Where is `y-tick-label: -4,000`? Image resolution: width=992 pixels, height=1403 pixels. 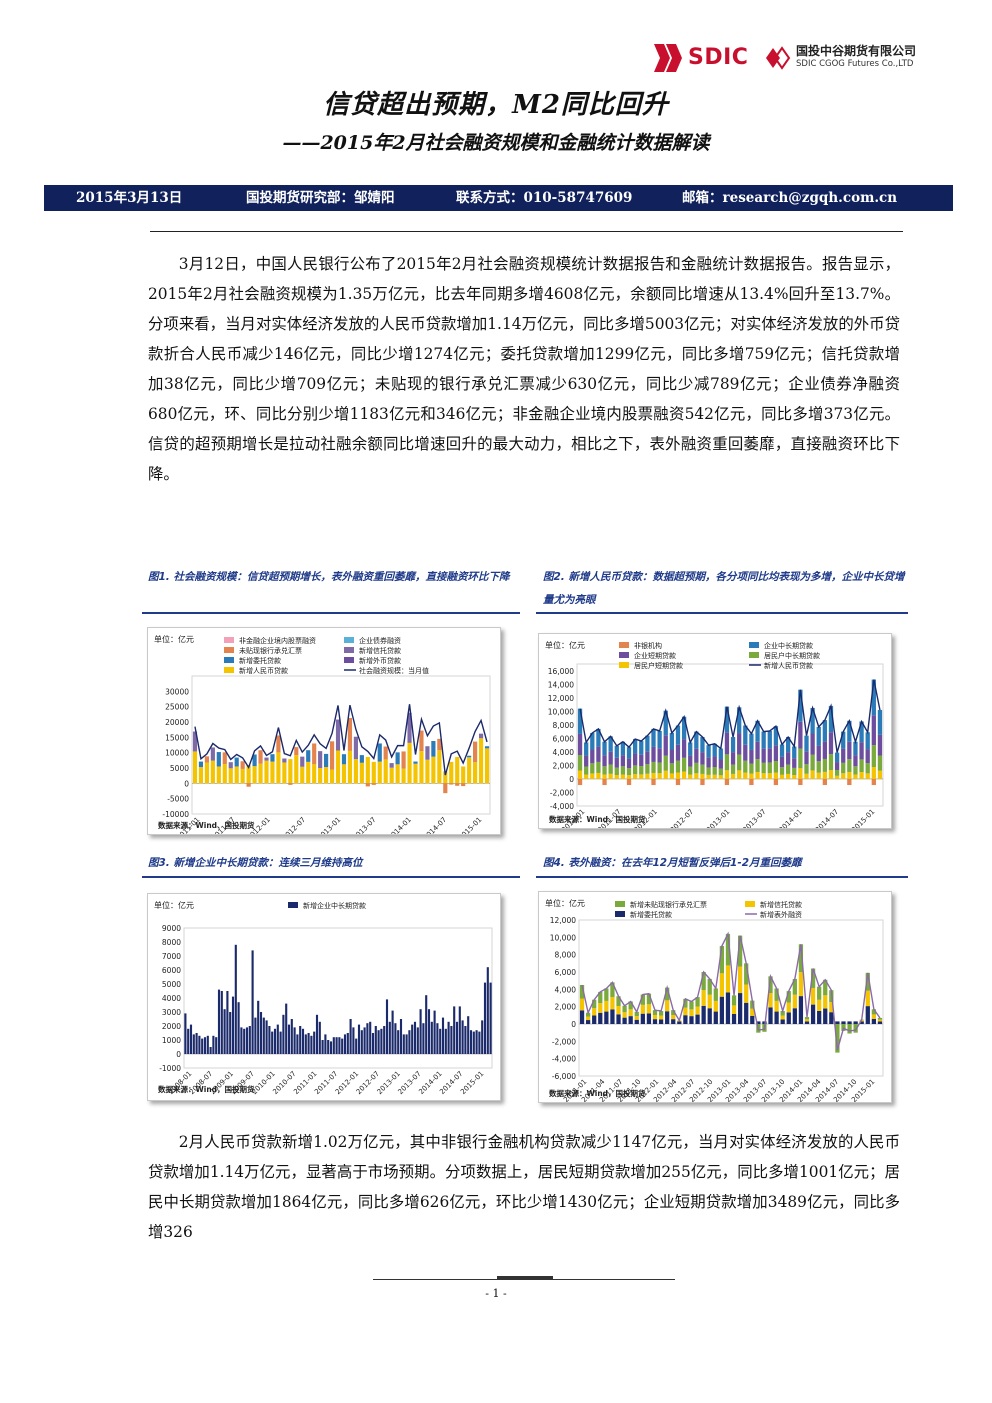
y-tick-label: -4,000 is located at coordinates (564, 1059).